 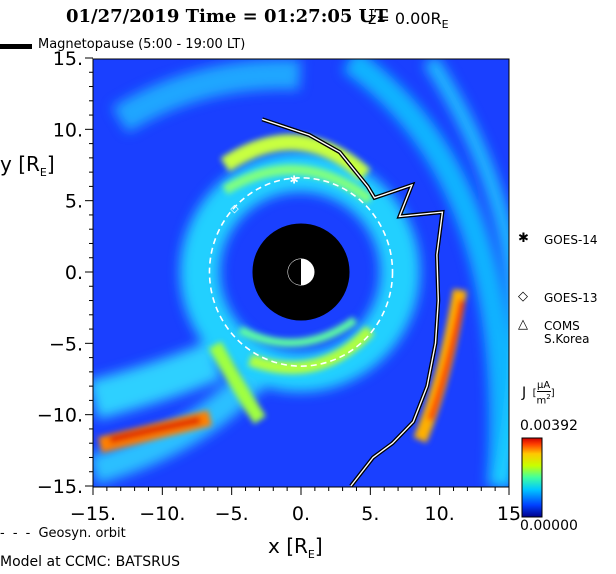 What do you see at coordinates (27, 165) in the screenshot?
I see `y-axis-label: y [RE]` at bounding box center [27, 165].